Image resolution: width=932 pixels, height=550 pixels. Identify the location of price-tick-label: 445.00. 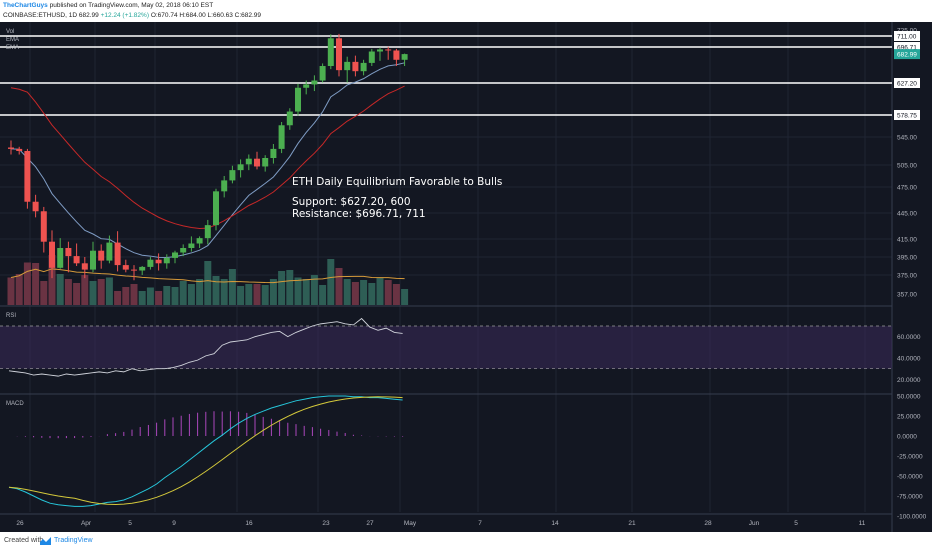
(907, 214).